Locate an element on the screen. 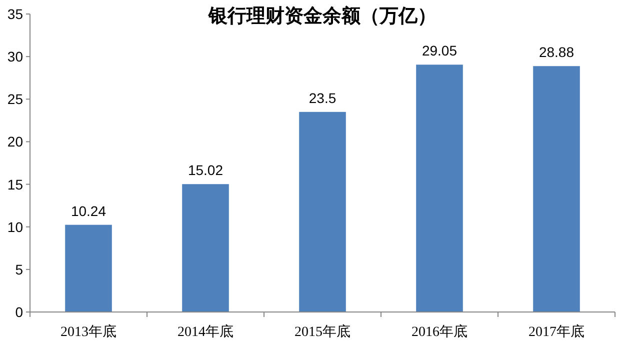 This screenshot has width=623, height=346. x-tick-label: 2017年底 is located at coordinates (556, 332).